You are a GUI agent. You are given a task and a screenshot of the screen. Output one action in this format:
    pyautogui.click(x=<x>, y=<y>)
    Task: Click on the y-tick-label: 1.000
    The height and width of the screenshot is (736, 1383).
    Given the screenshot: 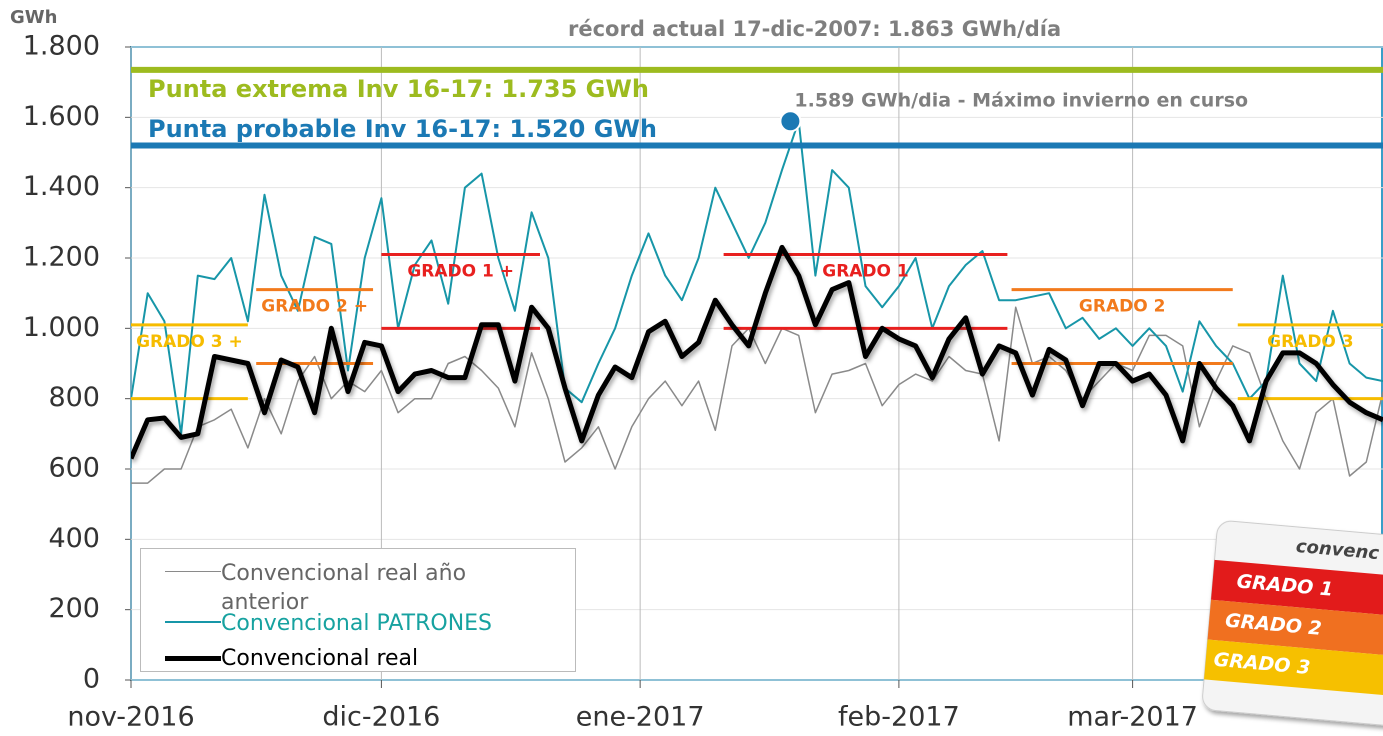 What is the action you would take?
    pyautogui.click(x=61, y=327)
    